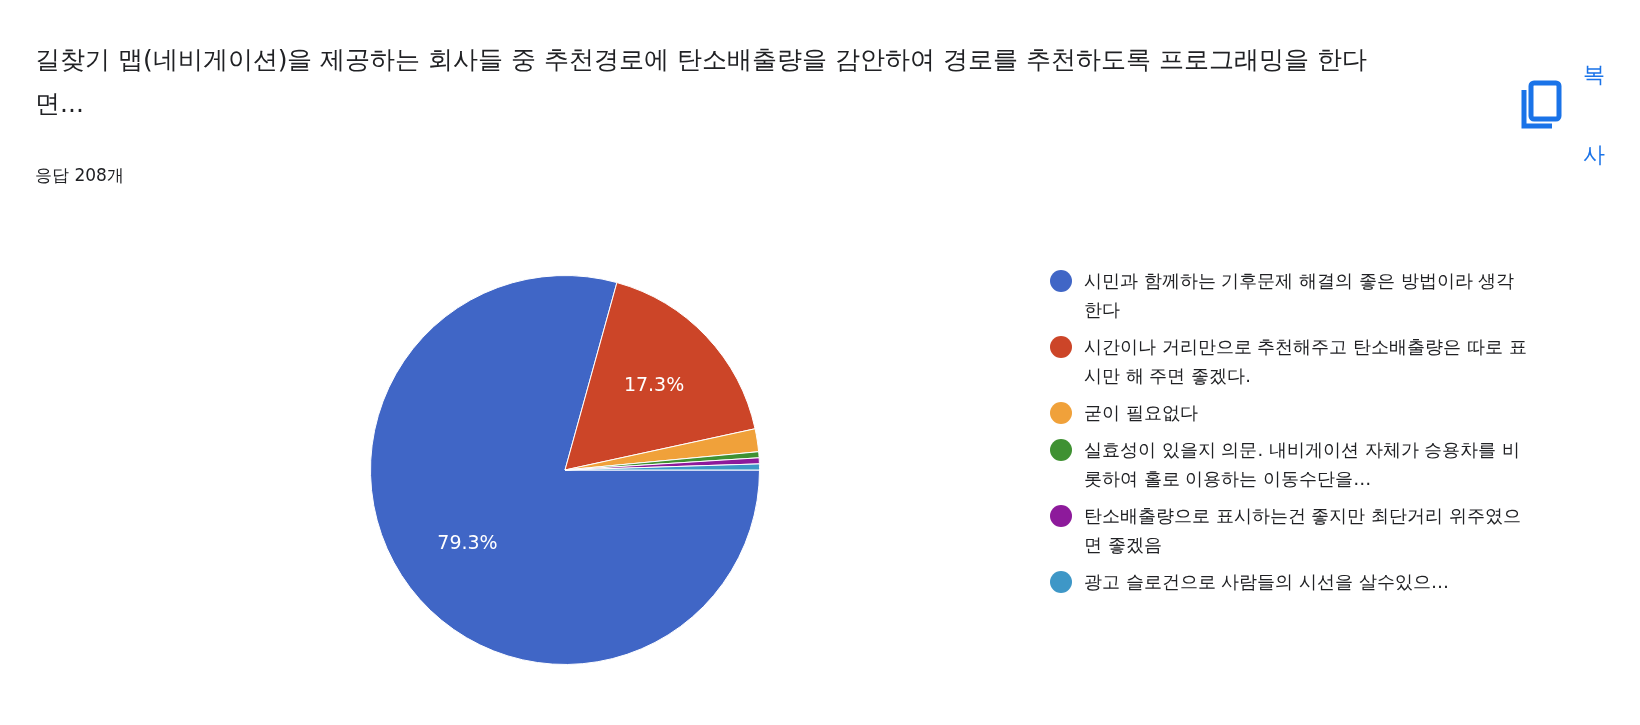 This screenshot has width=1640, height=725. What do you see at coordinates (1594, 114) in the screenshot?
I see `text: 복사` at bounding box center [1594, 114].